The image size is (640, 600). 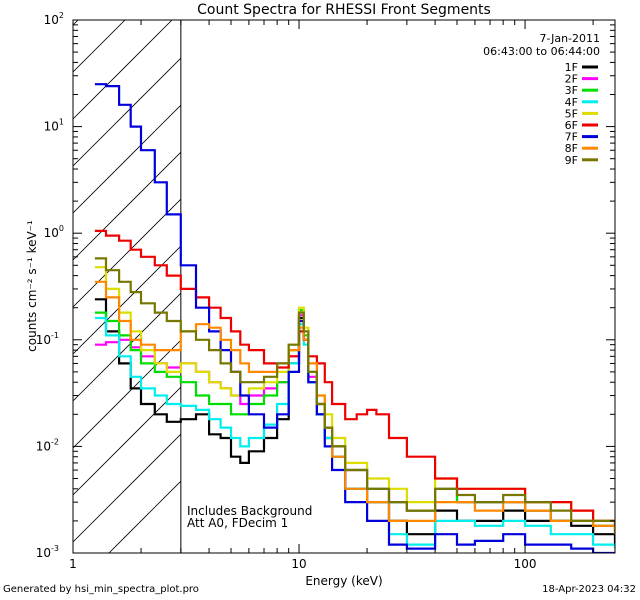 What do you see at coordinates (47, 552) in the screenshot?
I see `y-tick-label: 10⁻³` at bounding box center [47, 552].